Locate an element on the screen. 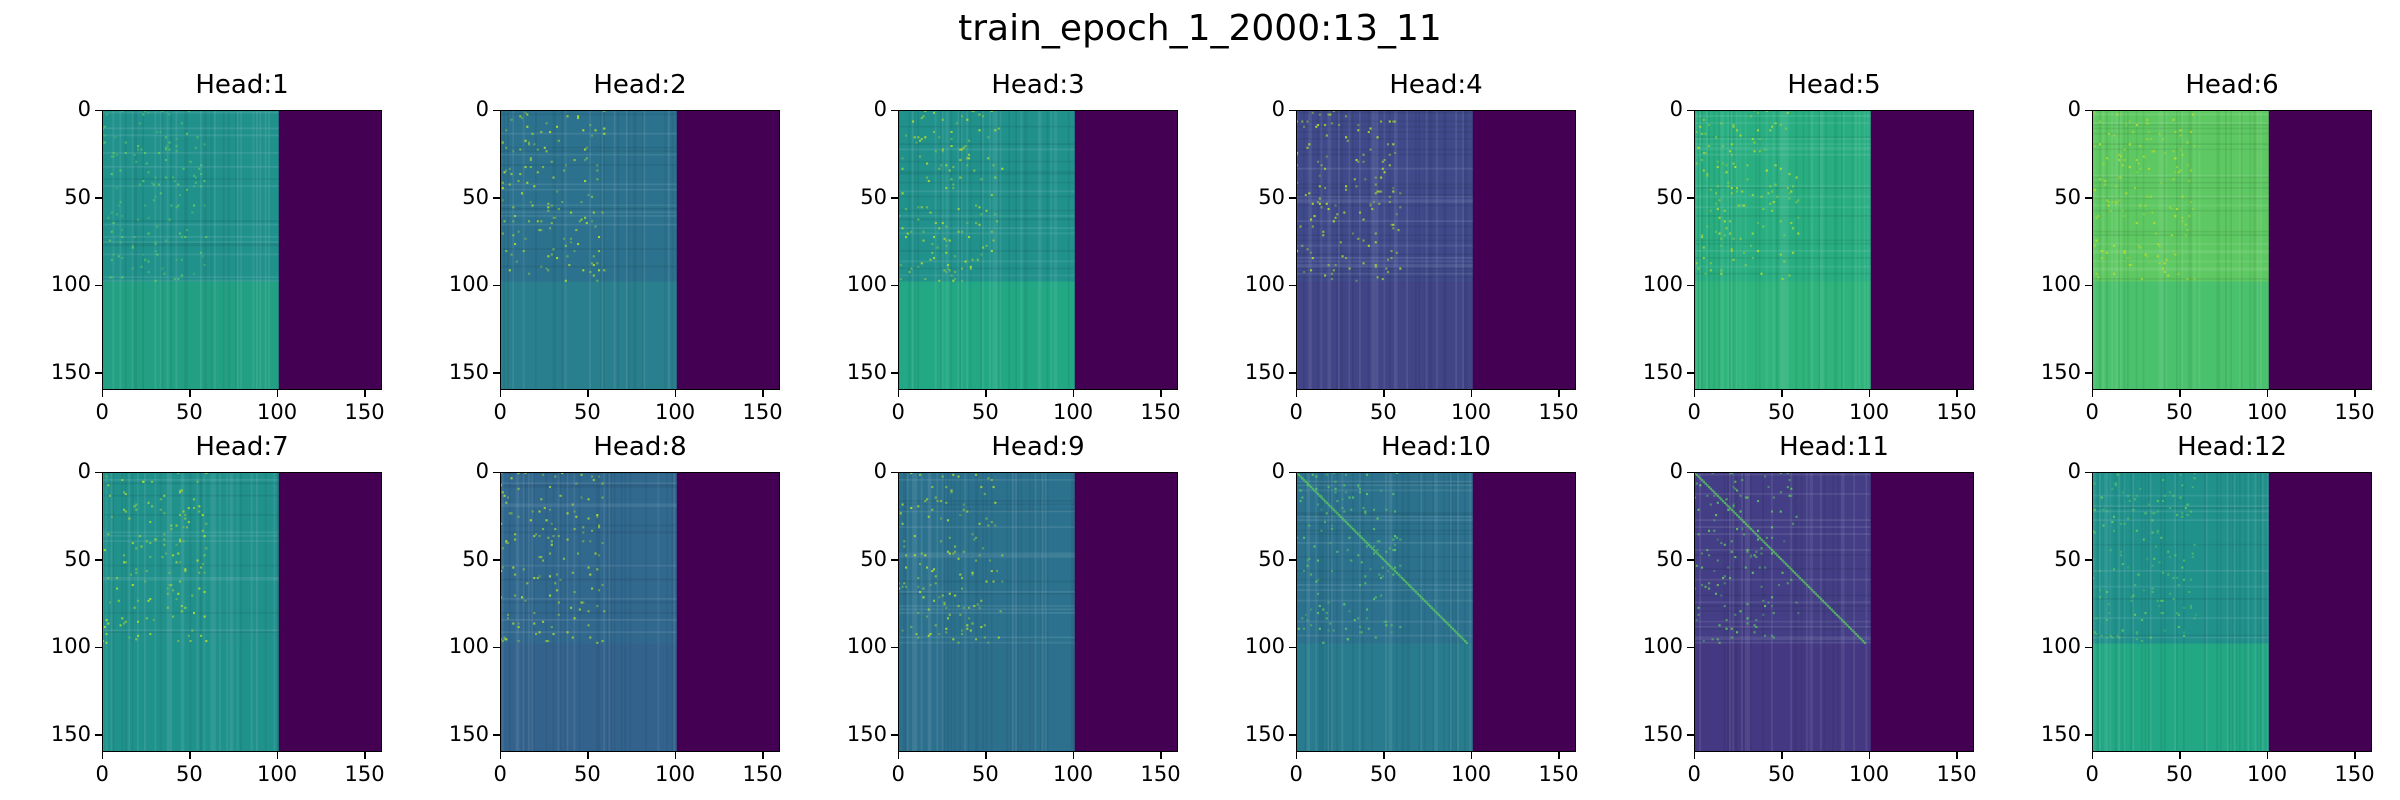  panel-title: Head:4 is located at coordinates (1436, 85).